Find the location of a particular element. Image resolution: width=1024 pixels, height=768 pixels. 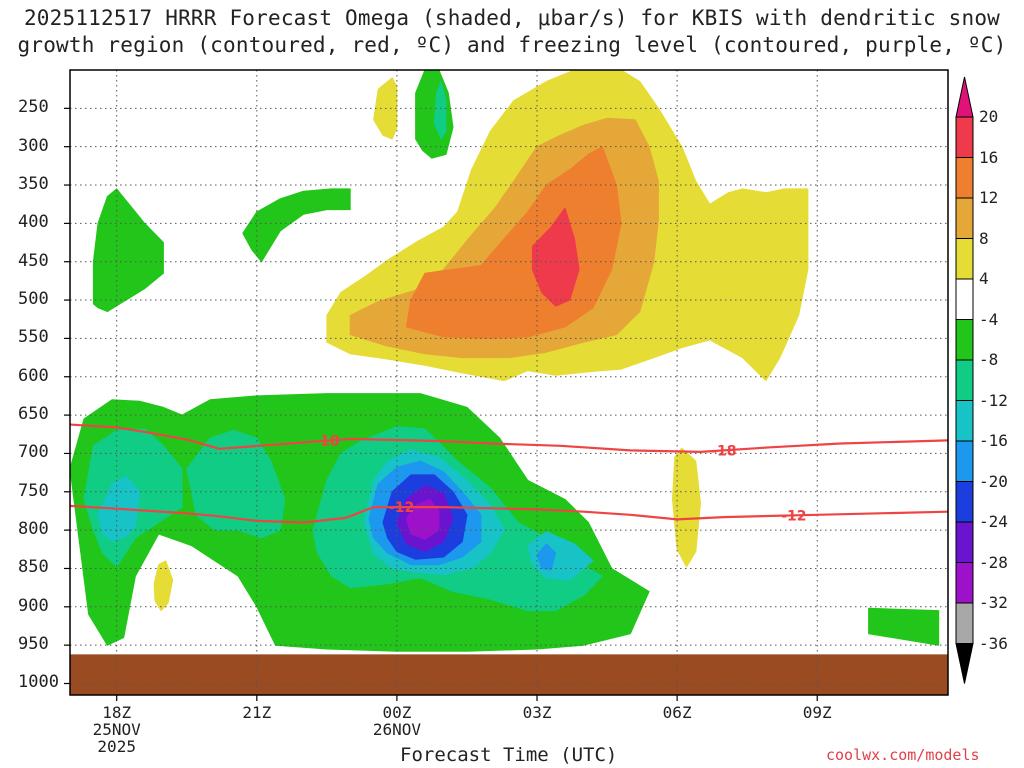

x-axis-title: Forecast Time (UTC) is located at coordinates (509, 755).